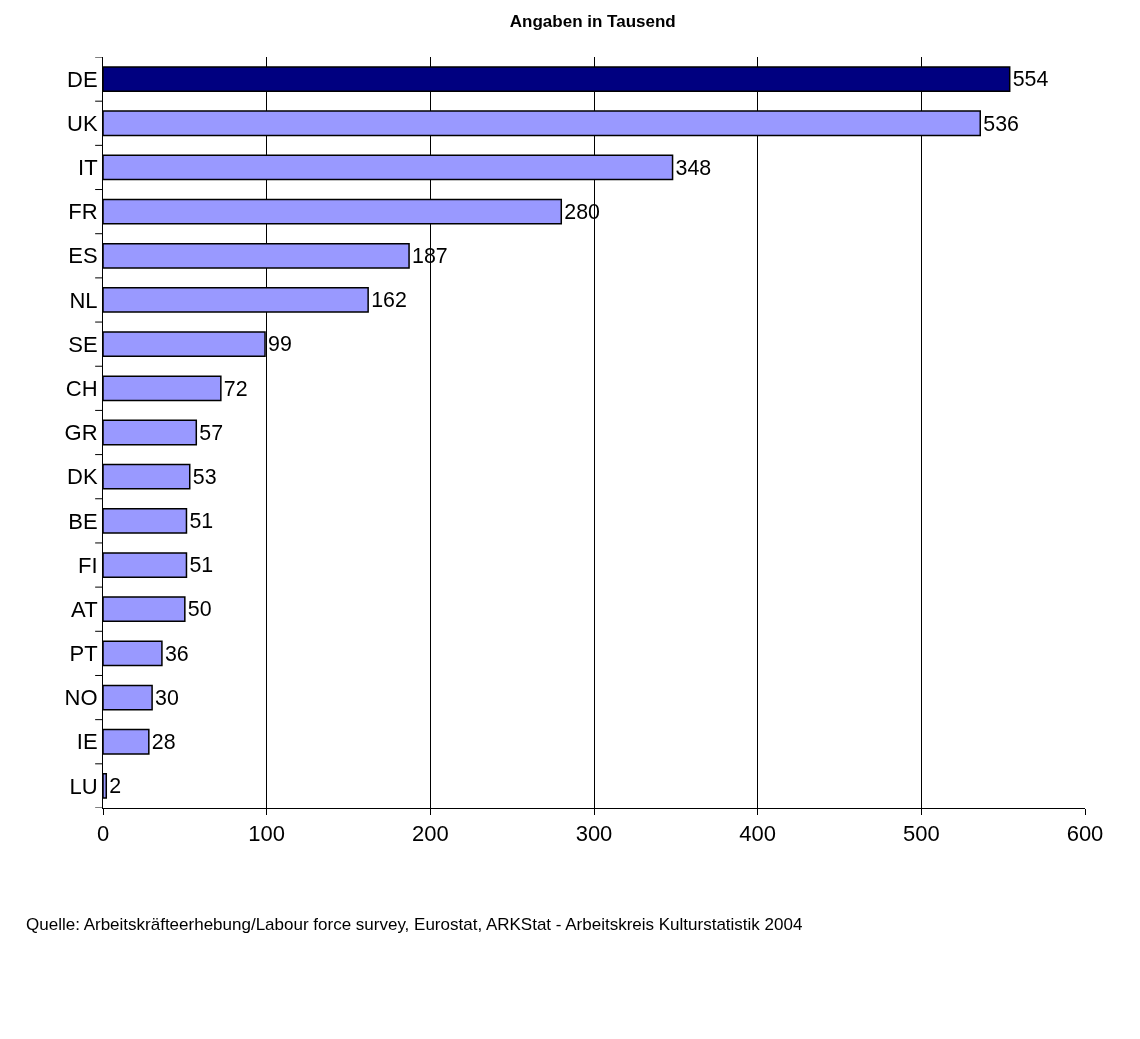 The height and width of the screenshot is (1039, 1140). What do you see at coordinates (83, 521) in the screenshot?
I see `y-tick-label: BE` at bounding box center [83, 521].